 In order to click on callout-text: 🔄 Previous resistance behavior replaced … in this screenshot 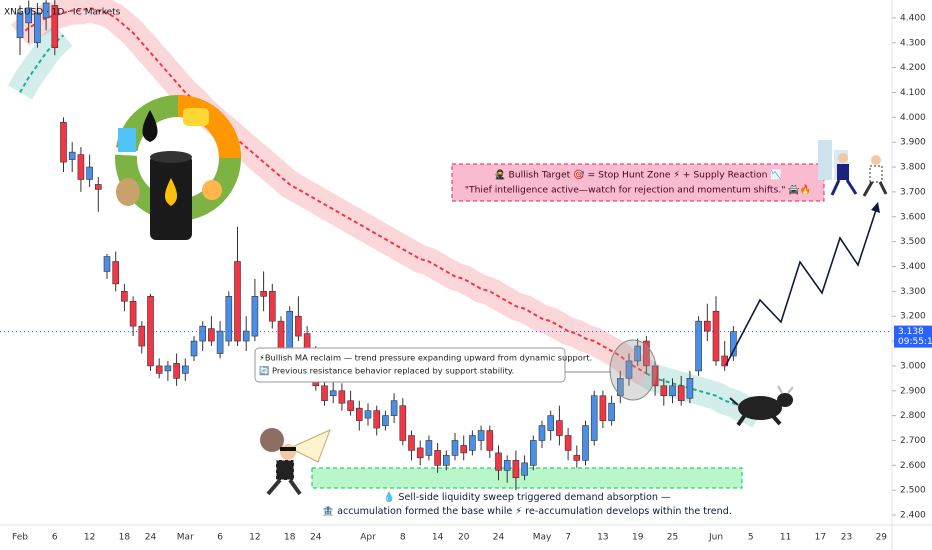, I will do `click(386, 371)`.